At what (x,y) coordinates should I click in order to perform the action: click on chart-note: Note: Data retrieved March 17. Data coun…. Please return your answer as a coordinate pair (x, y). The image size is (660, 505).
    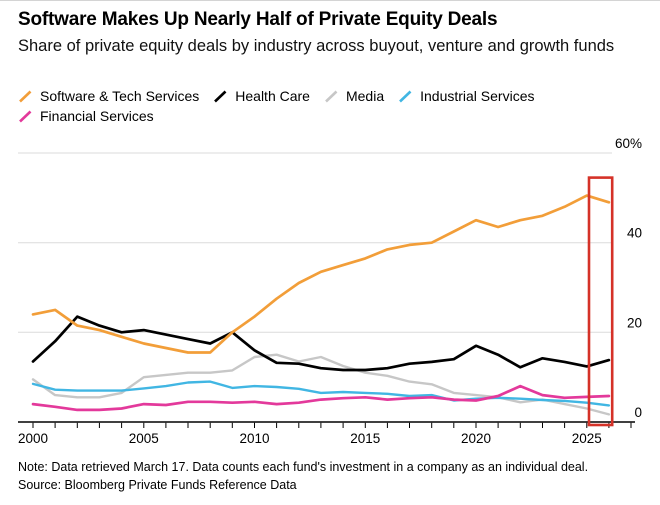
    Looking at the image, I should click on (303, 467).